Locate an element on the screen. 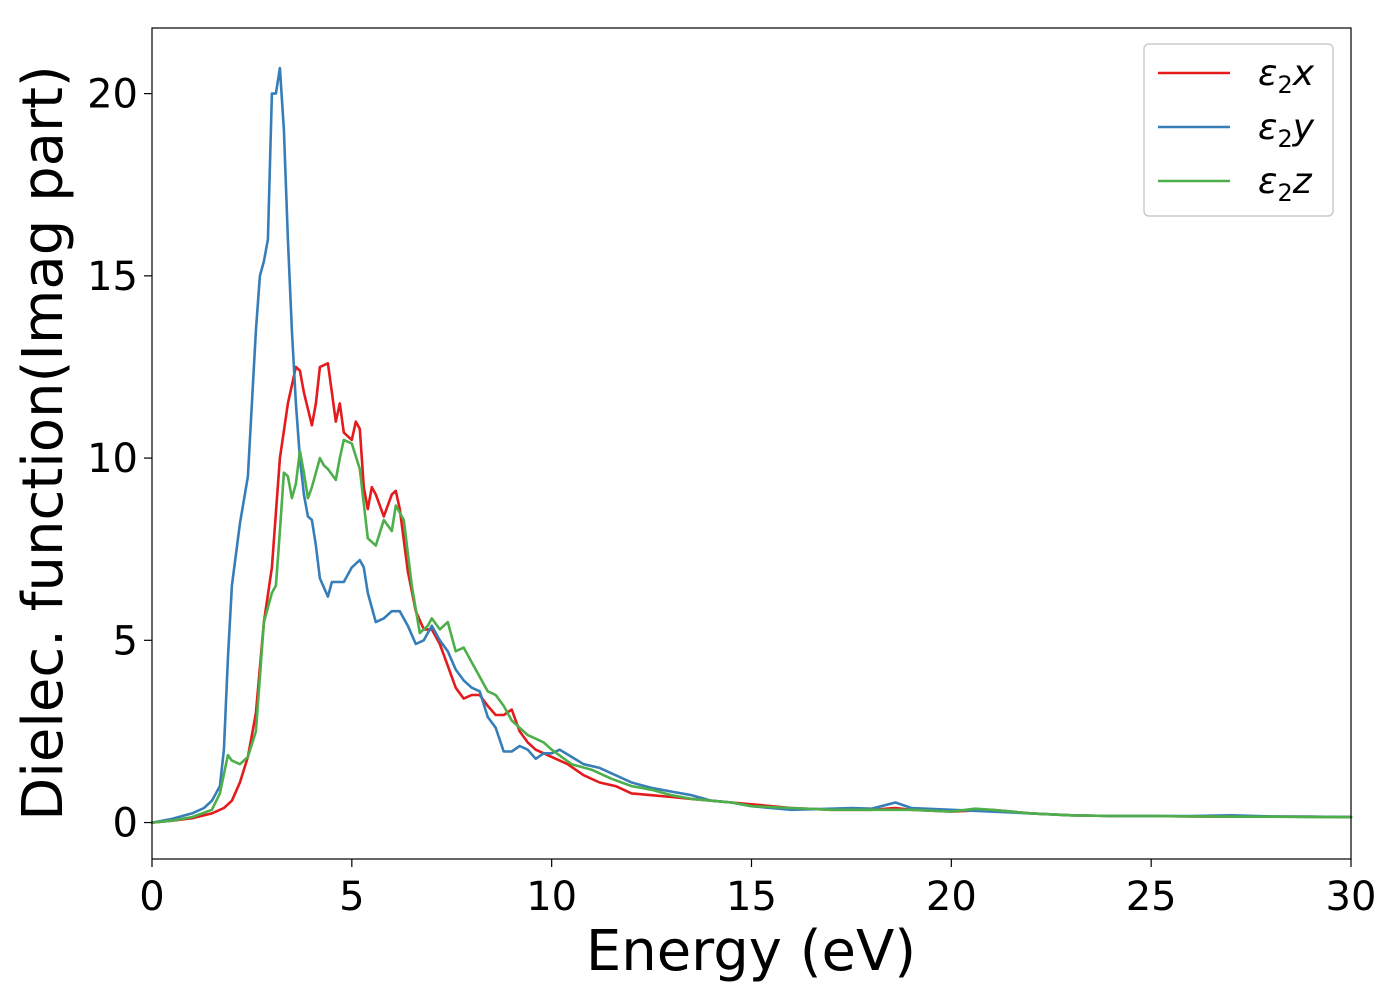  legend-entries: ε2x ε2y ε2z is located at coordinates (1236, 130).